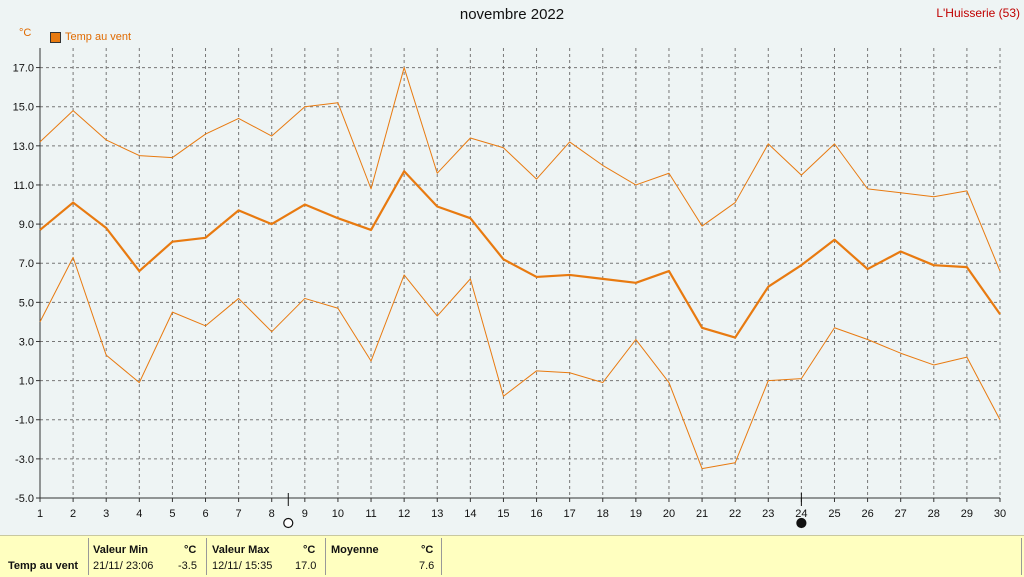 This screenshot has width=1024, height=577. I want to click on x-tick-label: 4, so click(139, 514).